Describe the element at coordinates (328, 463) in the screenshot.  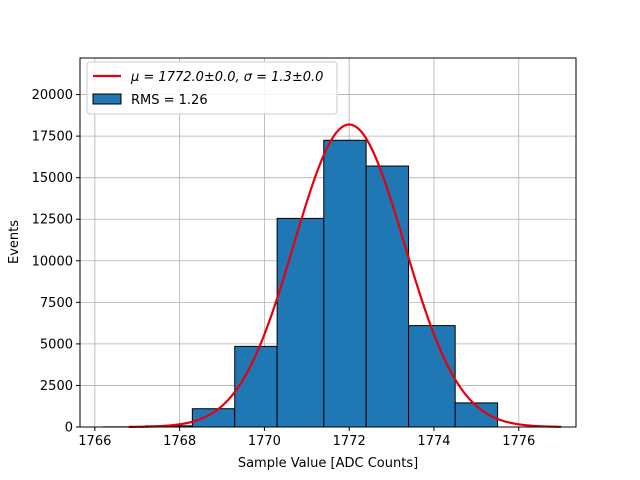
I see `x-axis-label: Sample Value [ADC Counts]` at that location.